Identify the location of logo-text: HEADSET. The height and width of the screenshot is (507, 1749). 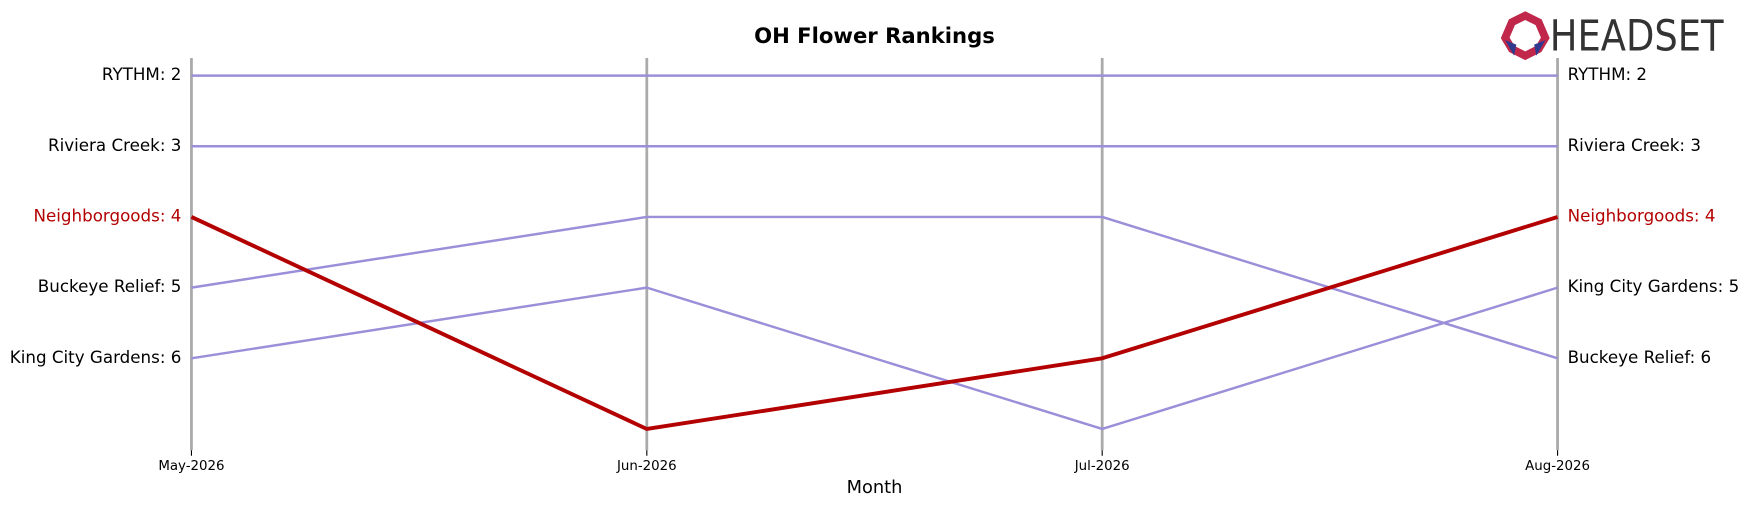
(1637, 36).